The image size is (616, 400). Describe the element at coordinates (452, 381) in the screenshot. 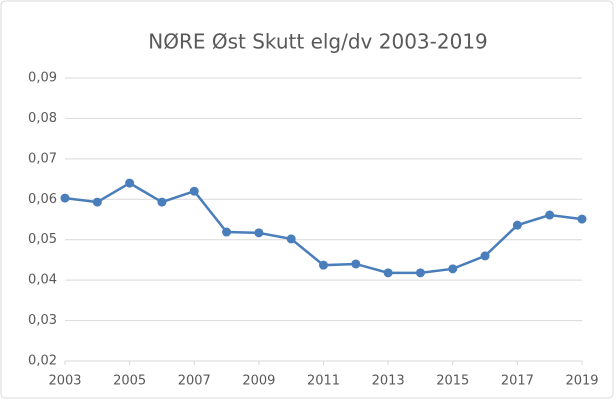

I see `x-tick-label: 2015` at that location.